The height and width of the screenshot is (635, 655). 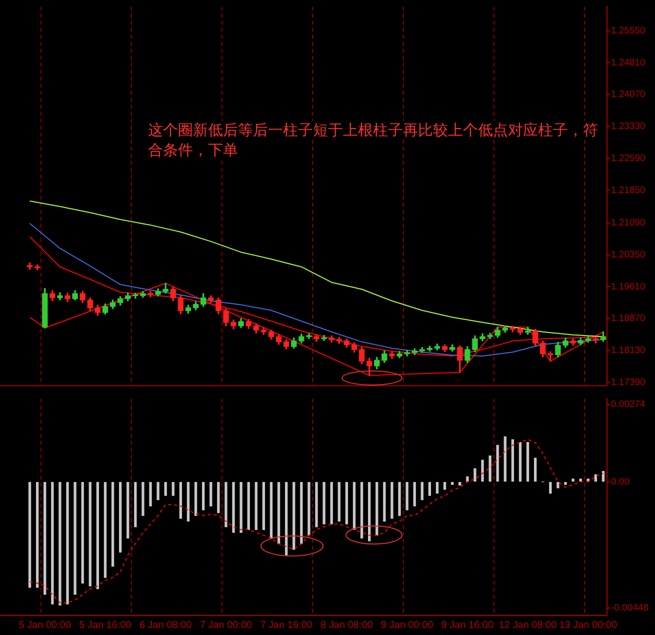 What do you see at coordinates (165, 625) in the screenshot?
I see `x-tick-label: 6 Jan 08:00` at bounding box center [165, 625].